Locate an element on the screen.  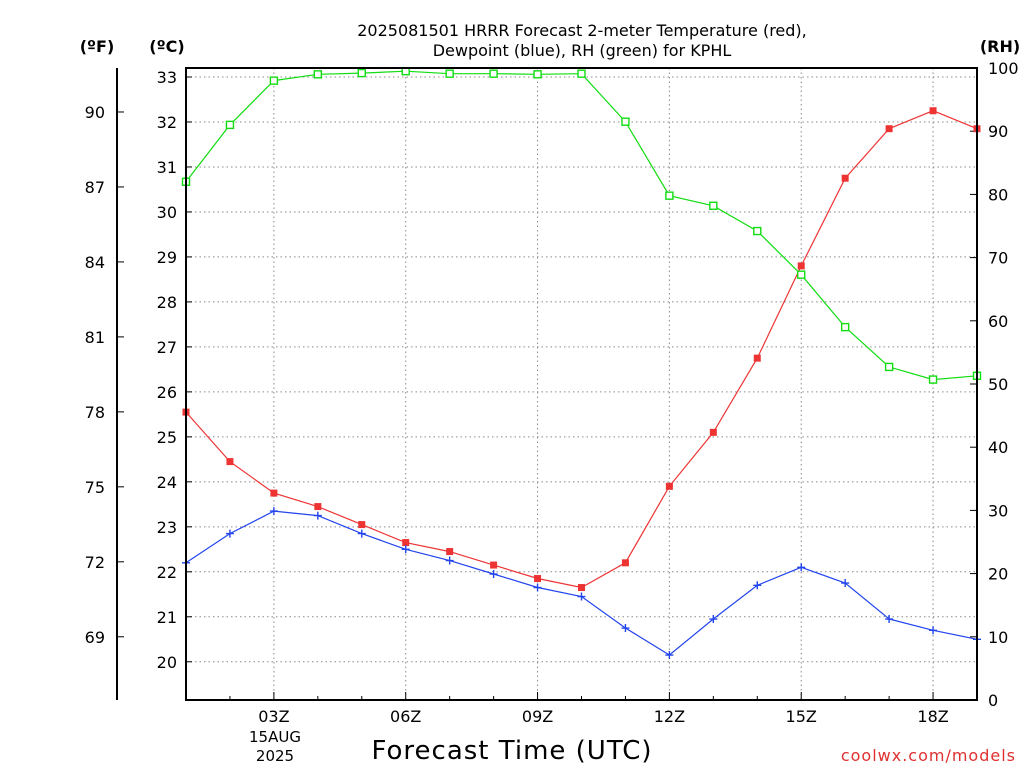
x-axis-label: Forecast Time (UTC) is located at coordinates (511, 751).